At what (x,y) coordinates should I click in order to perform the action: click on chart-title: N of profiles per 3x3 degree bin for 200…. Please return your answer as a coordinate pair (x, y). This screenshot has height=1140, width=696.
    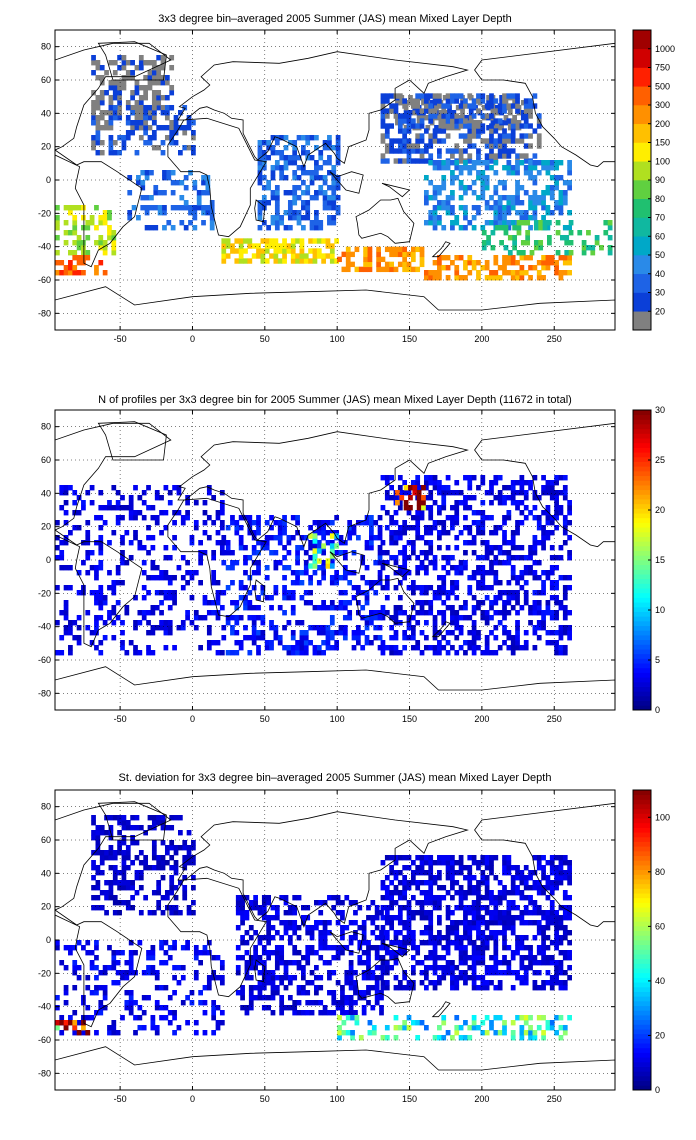
    Looking at the image, I should click on (335, 400).